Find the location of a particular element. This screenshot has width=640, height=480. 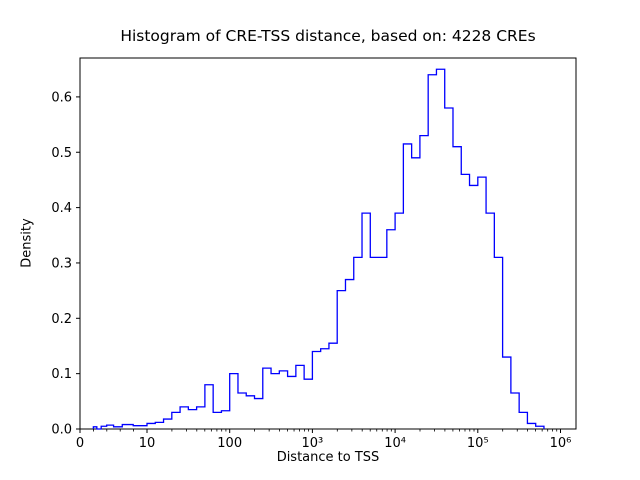

x-tick-label: 0 is located at coordinates (80, 443).